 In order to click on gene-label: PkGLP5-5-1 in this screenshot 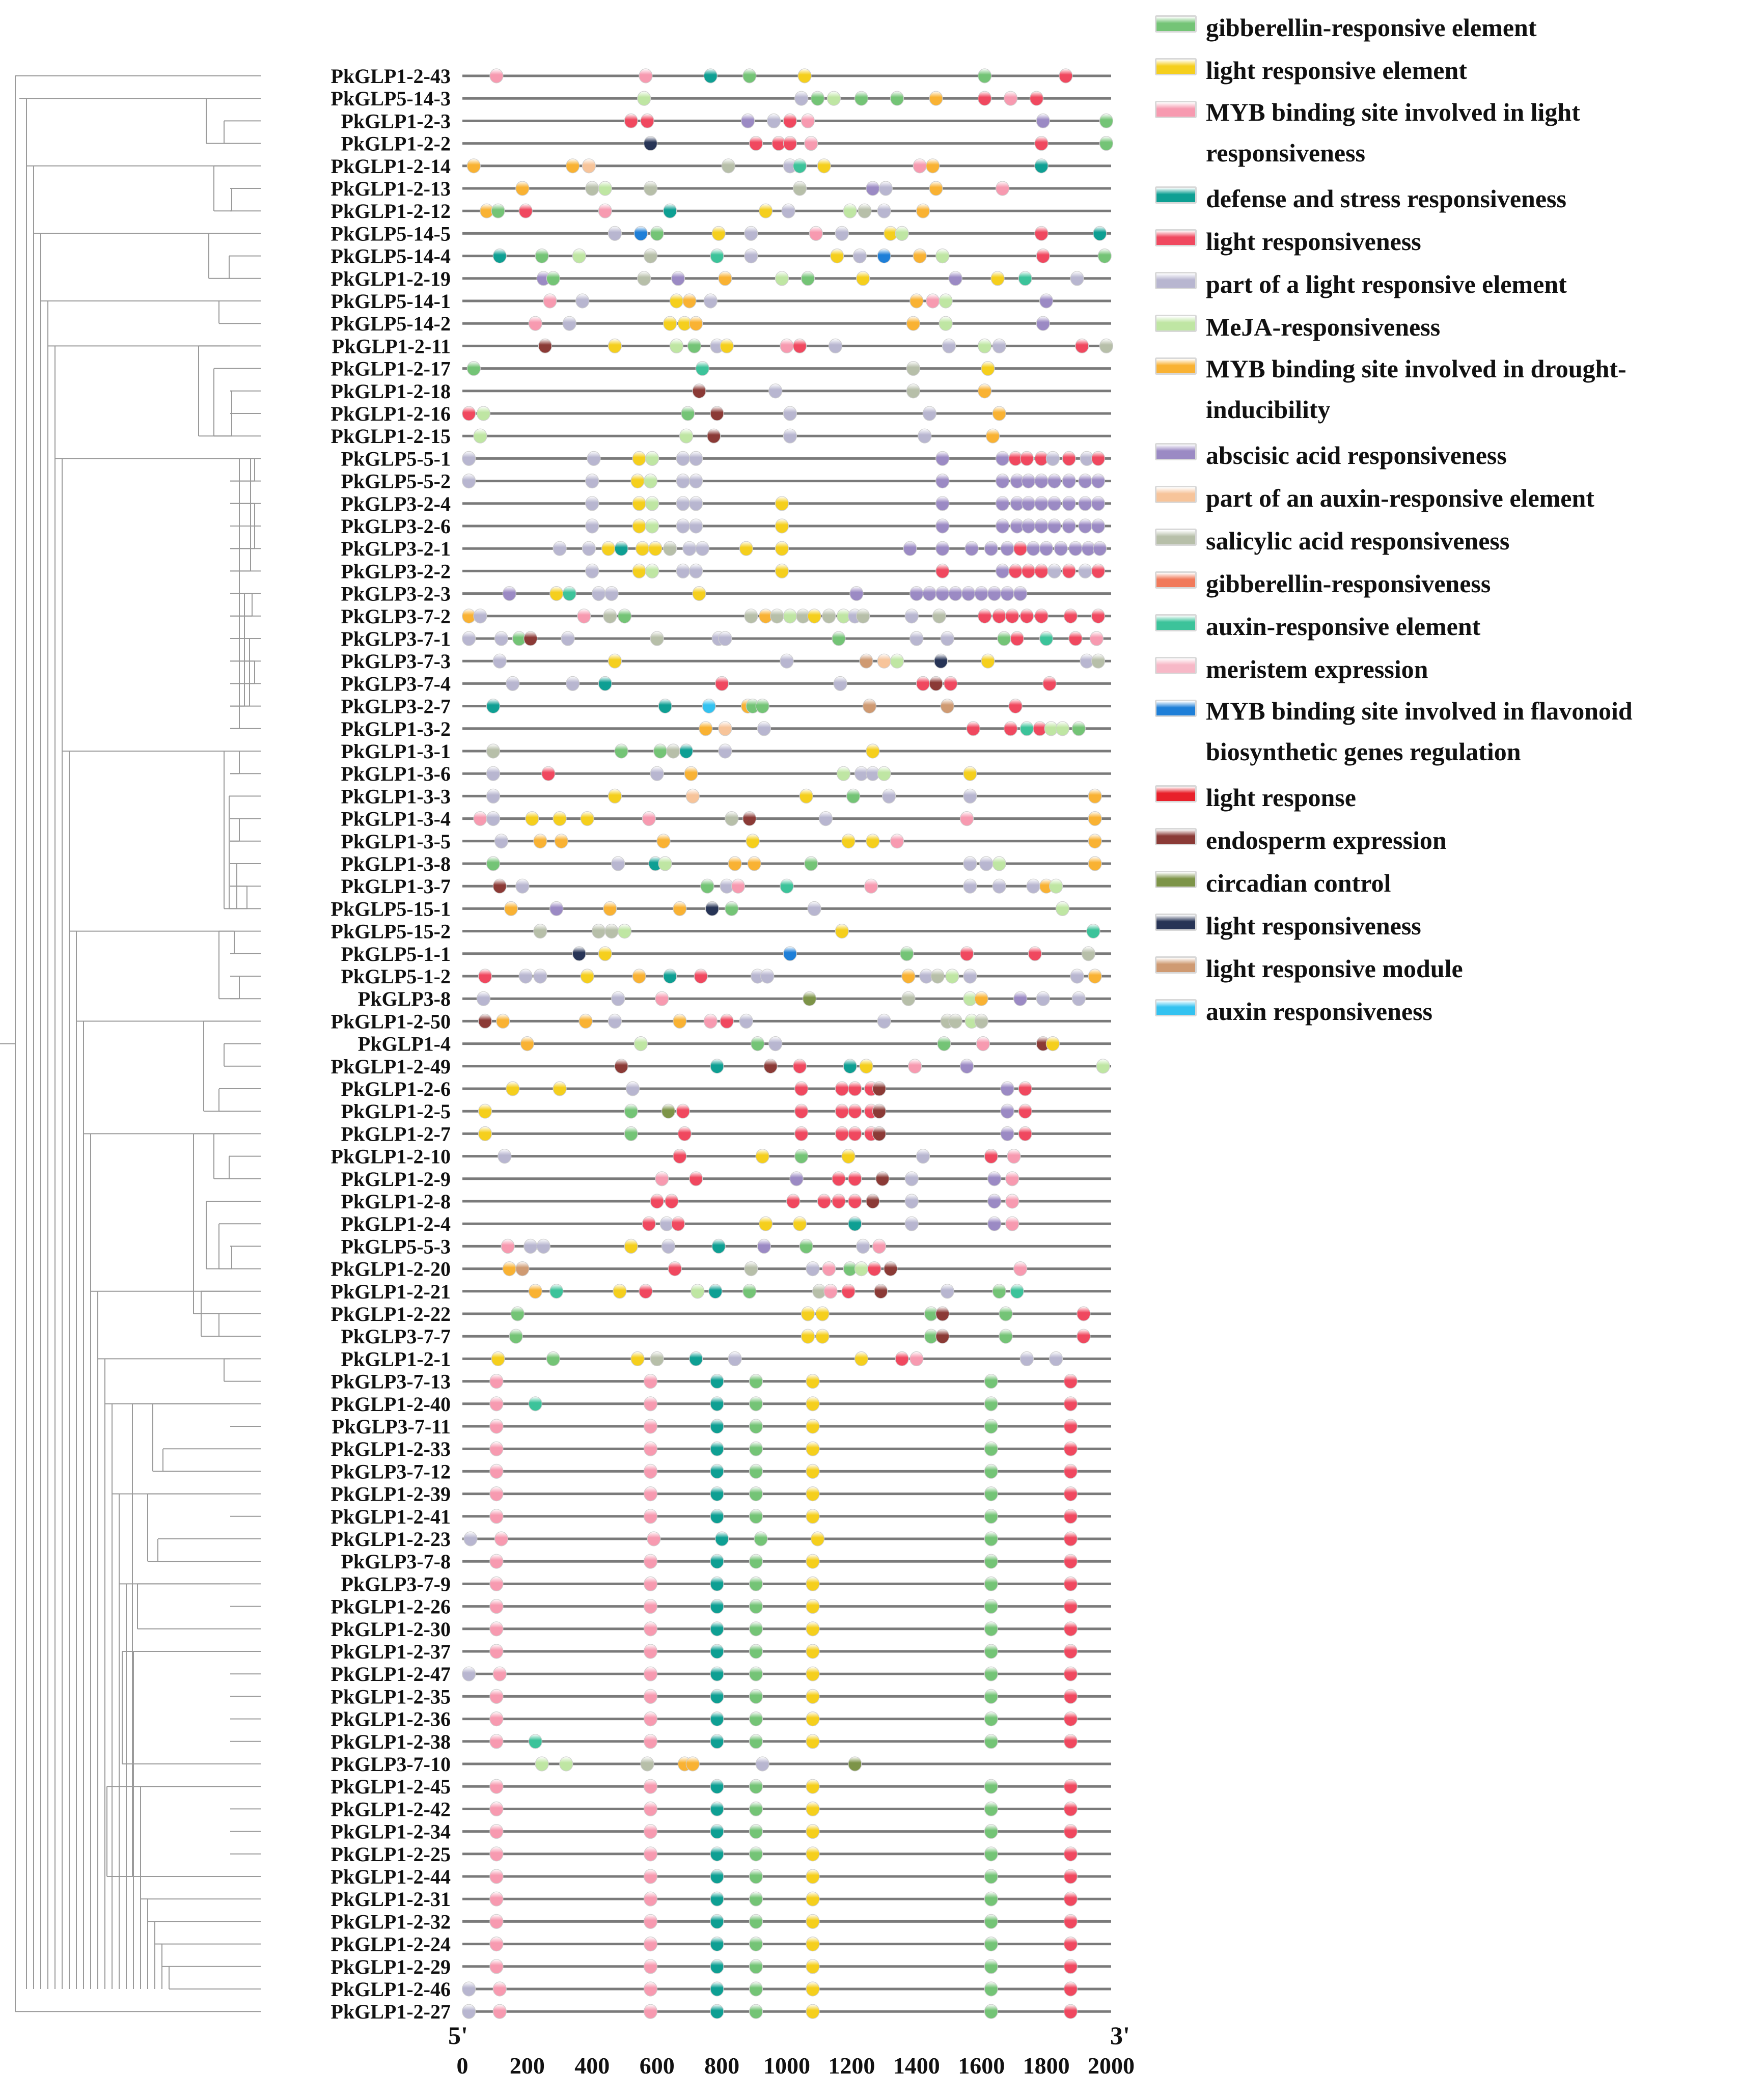, I will do `click(396, 459)`.